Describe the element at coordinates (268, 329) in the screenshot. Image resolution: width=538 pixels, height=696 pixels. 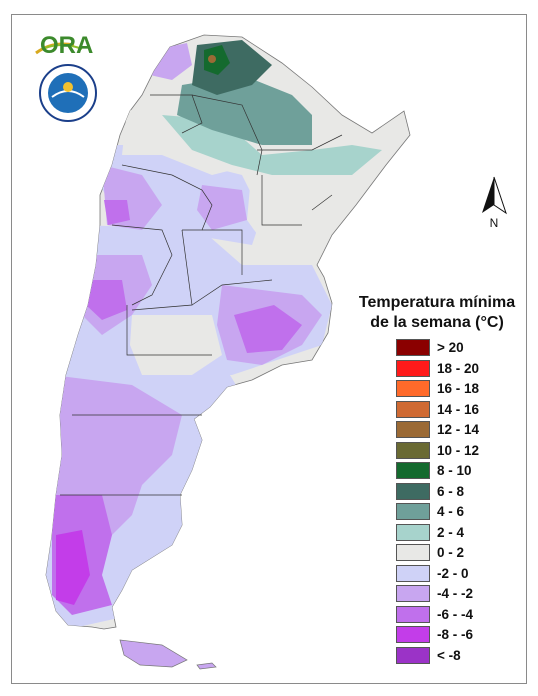
I see `zone-minus6-minus4-buenosaires` at that location.